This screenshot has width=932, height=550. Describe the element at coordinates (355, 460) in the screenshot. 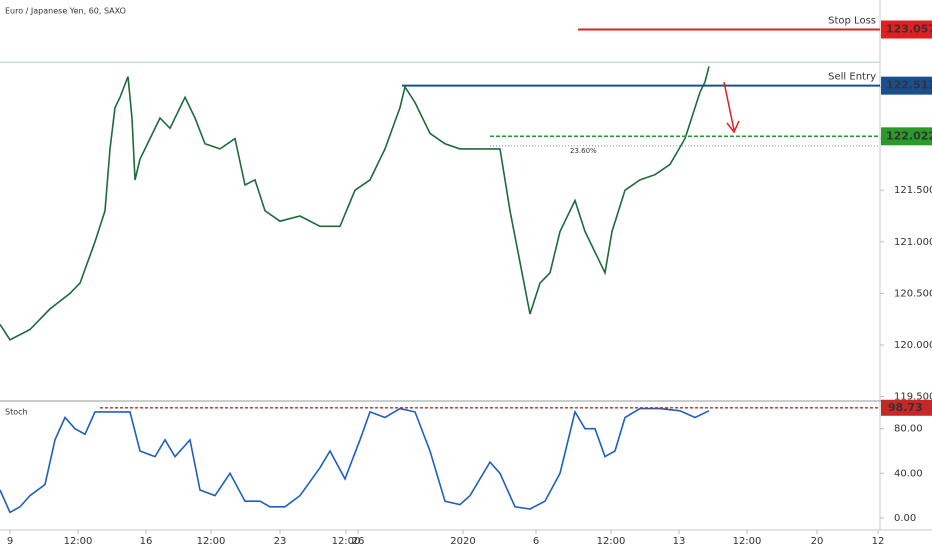

I see `stoch-line` at that location.